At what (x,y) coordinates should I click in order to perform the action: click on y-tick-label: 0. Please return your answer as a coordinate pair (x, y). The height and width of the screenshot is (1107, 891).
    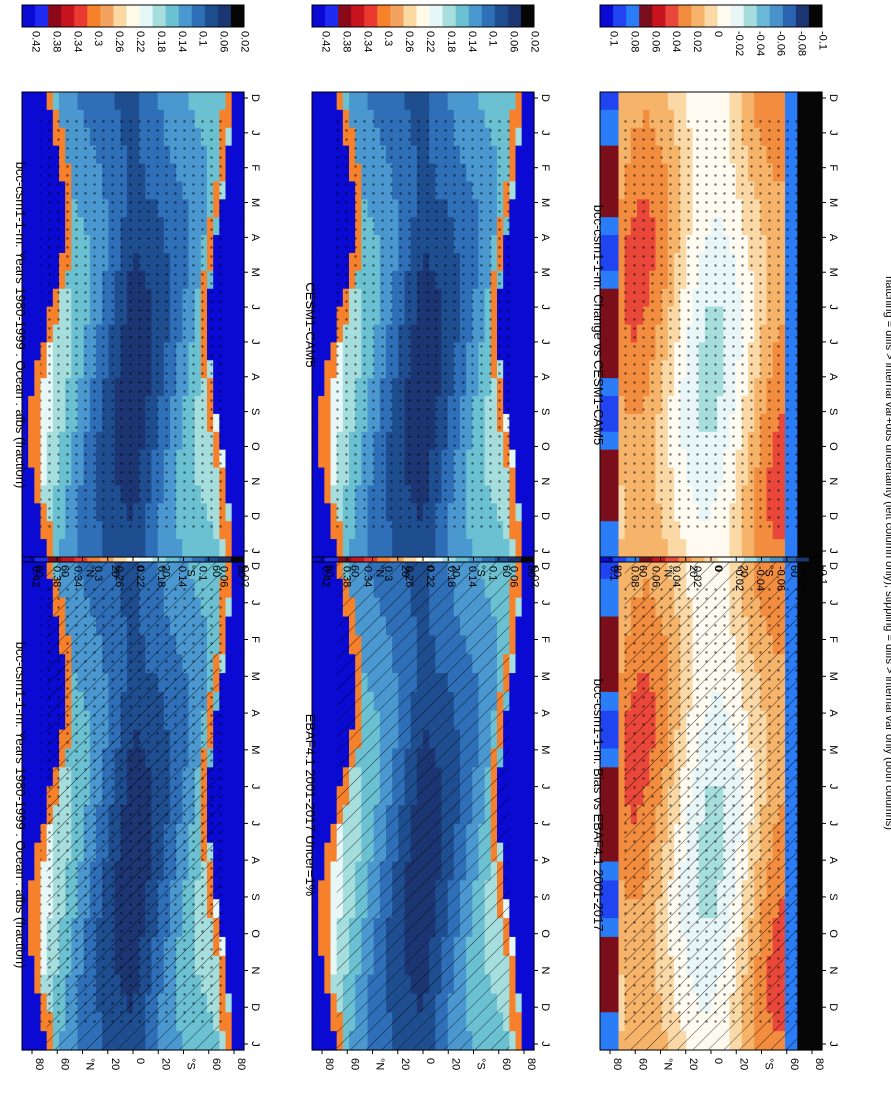
    Looking at the image, I should click on (718, 1061).